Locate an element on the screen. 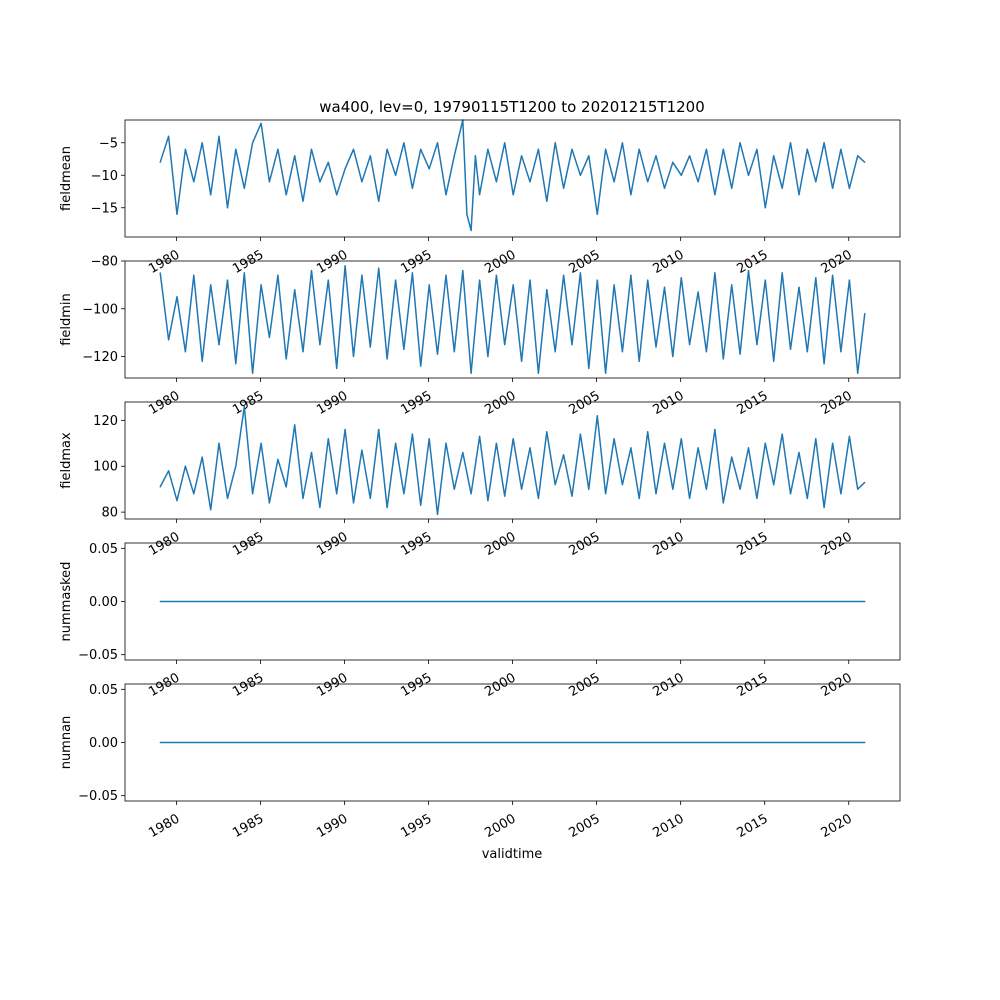 The height and width of the screenshot is (1000, 1000). y-tick-label: 0.00 is located at coordinates (103, 743).